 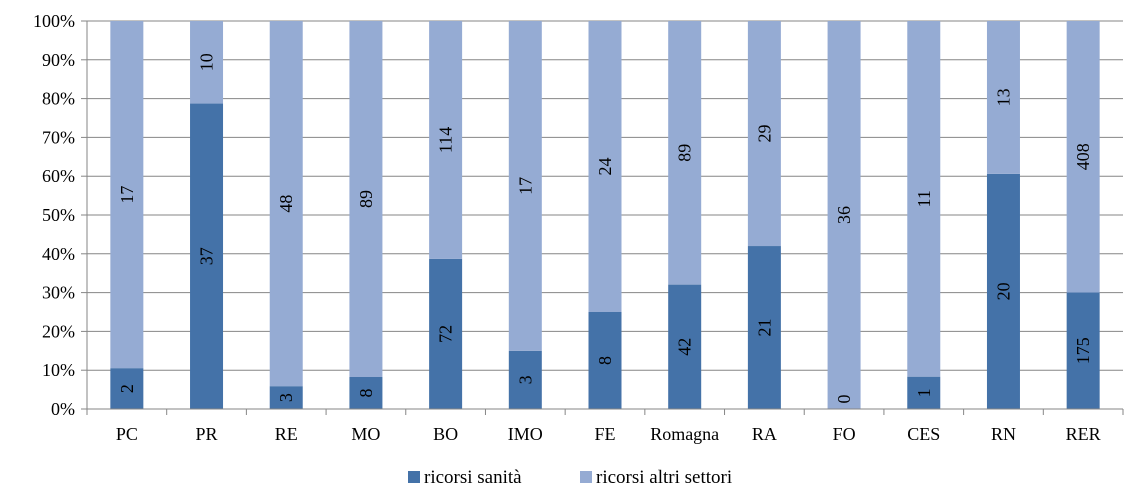 What do you see at coordinates (207, 434) in the screenshot?
I see `x-tick-label: PR` at bounding box center [207, 434].